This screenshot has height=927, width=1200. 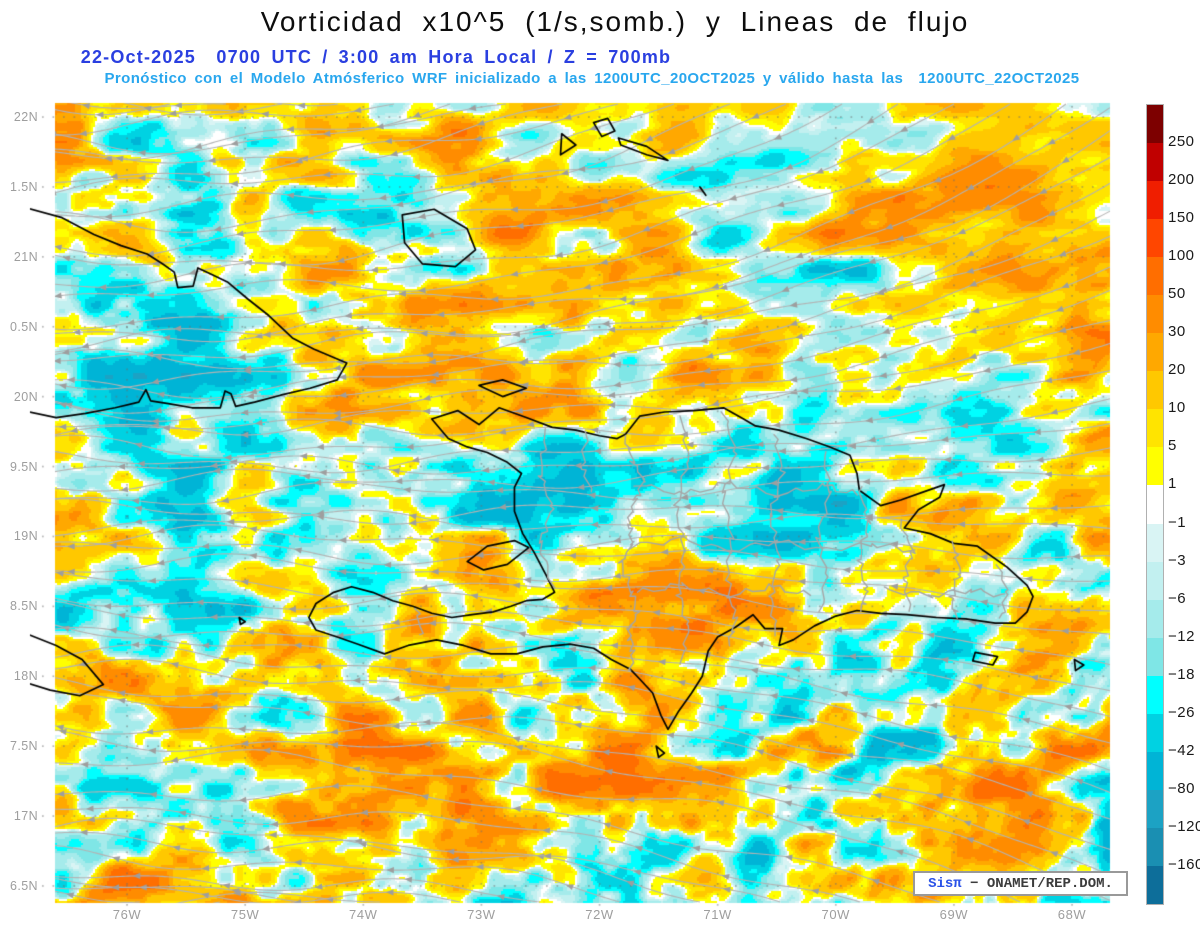 What do you see at coordinates (23, 466) in the screenshot?
I see `y-axis-label: 9.5N` at bounding box center [23, 466].